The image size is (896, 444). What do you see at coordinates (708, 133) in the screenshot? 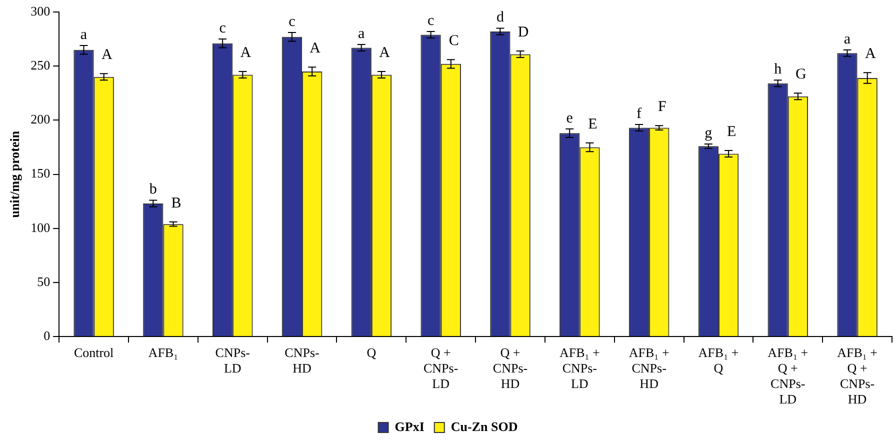
I see `data-label: g` at bounding box center [708, 133].